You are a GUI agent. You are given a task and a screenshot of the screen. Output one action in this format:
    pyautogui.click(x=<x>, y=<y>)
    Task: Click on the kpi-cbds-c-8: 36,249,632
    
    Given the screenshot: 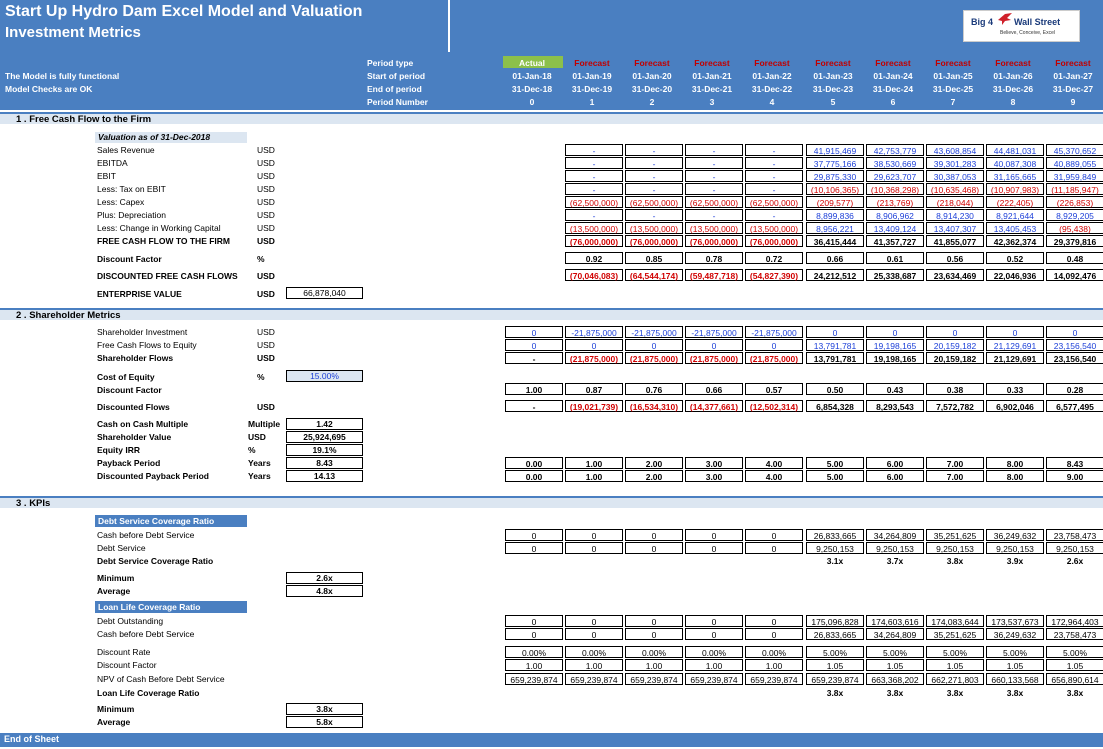 What is the action you would take?
    pyautogui.click(x=1015, y=535)
    